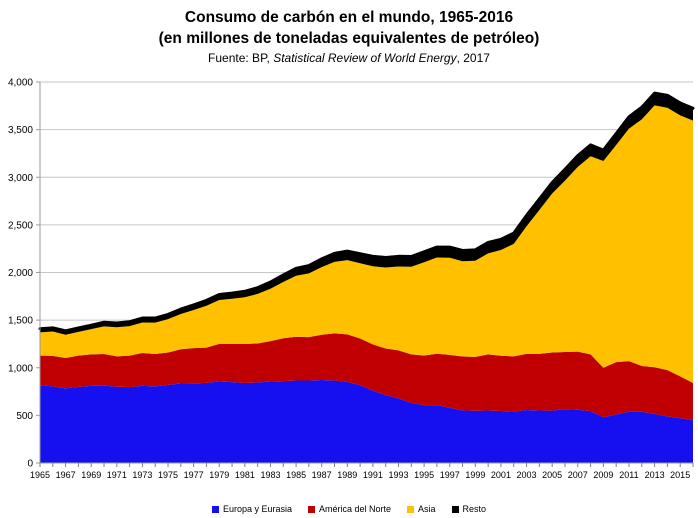  I want to click on source-prefix: Fuente: BP,, so click(241, 58).